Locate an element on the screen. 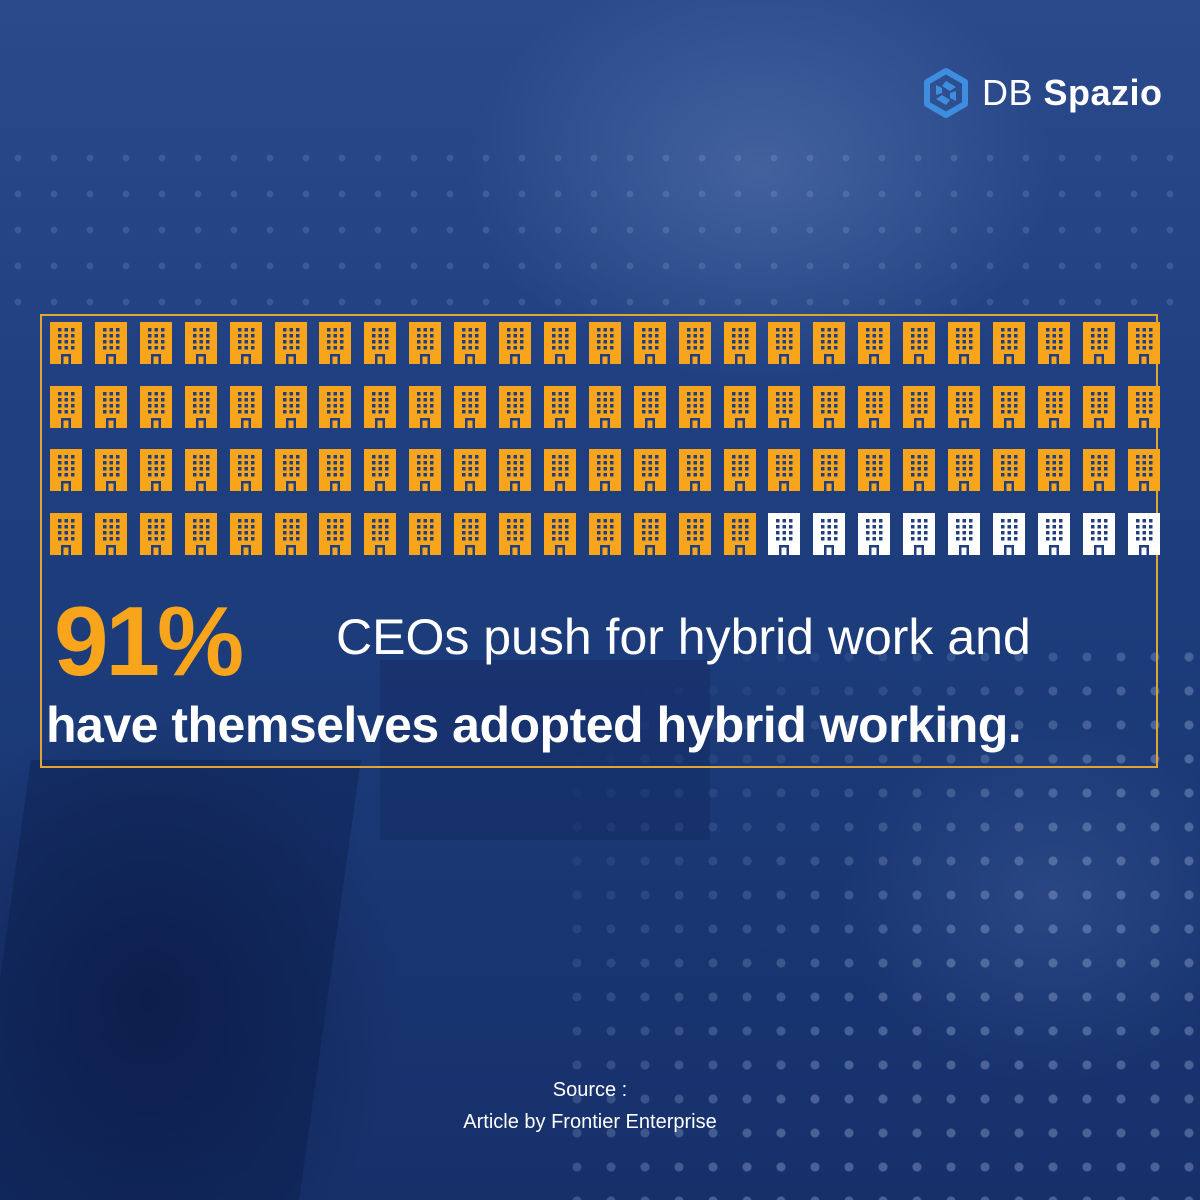 Image resolution: width=1200 pixels, height=1200 pixels. background-laptop-shape is located at coordinates (180, 980).